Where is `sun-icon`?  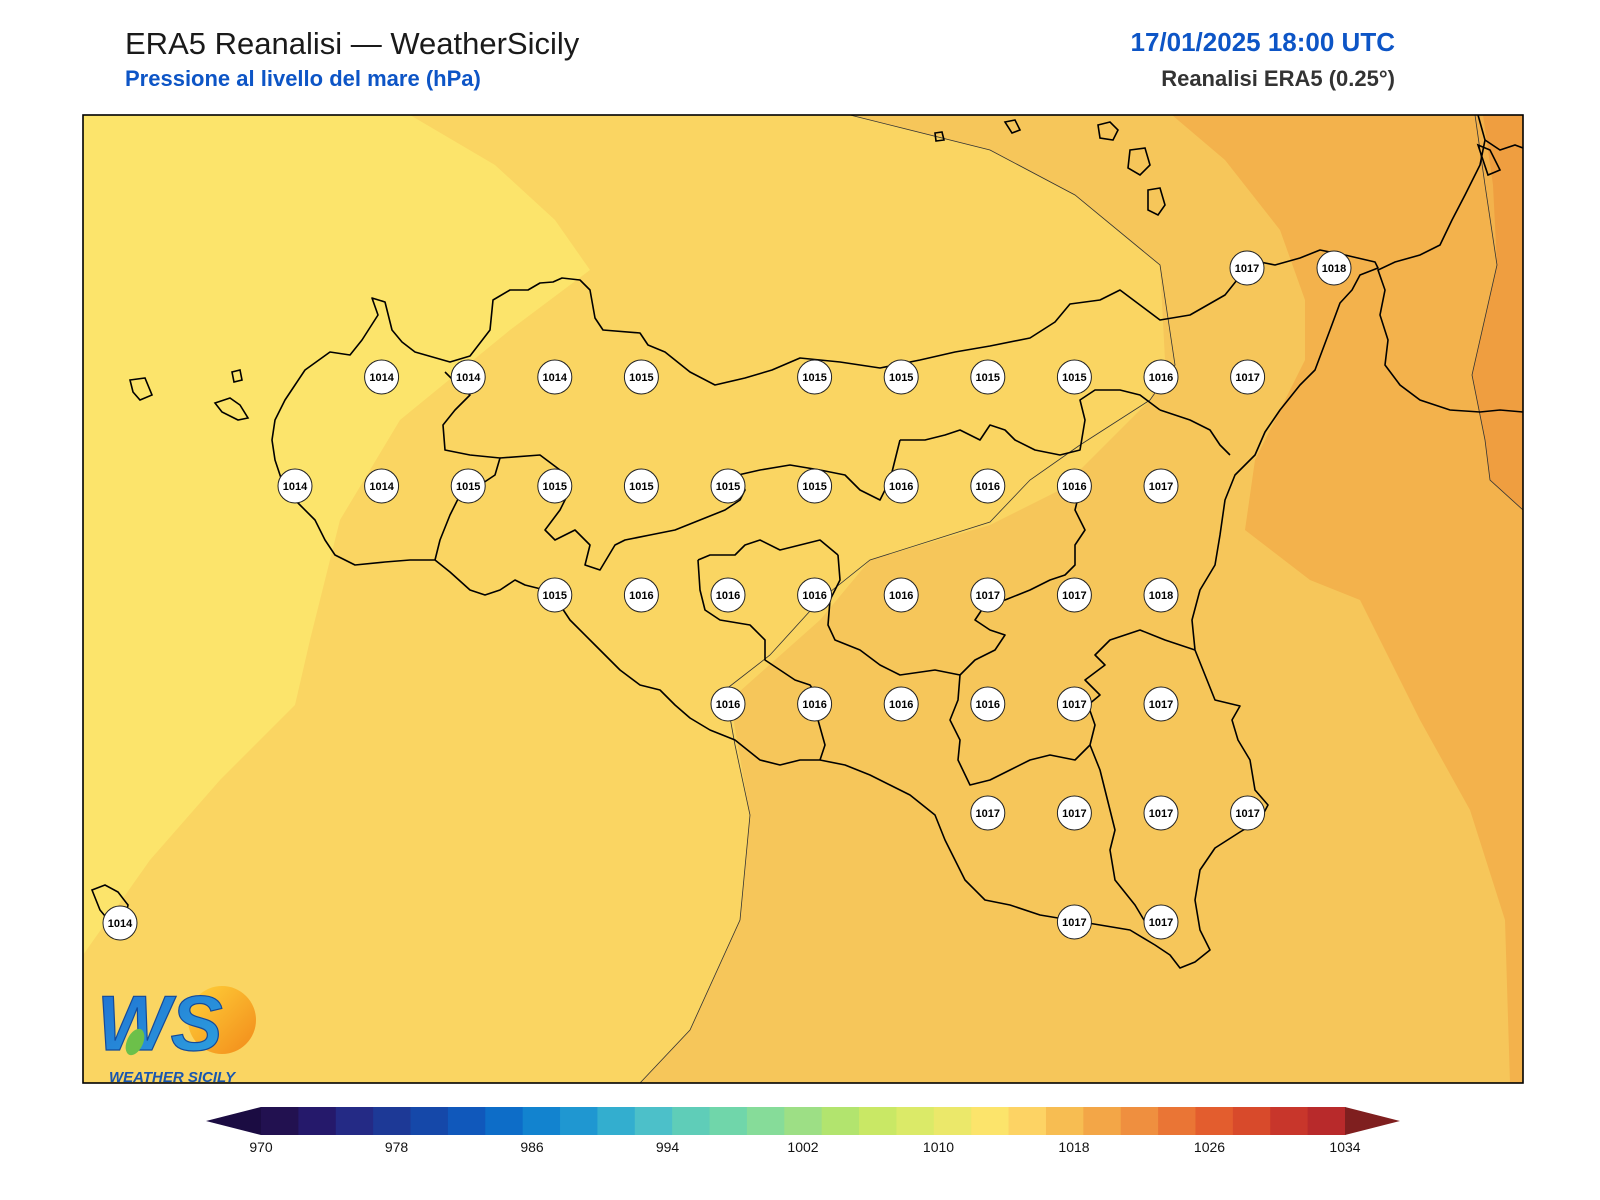 sun-icon is located at coordinates (222, 1020).